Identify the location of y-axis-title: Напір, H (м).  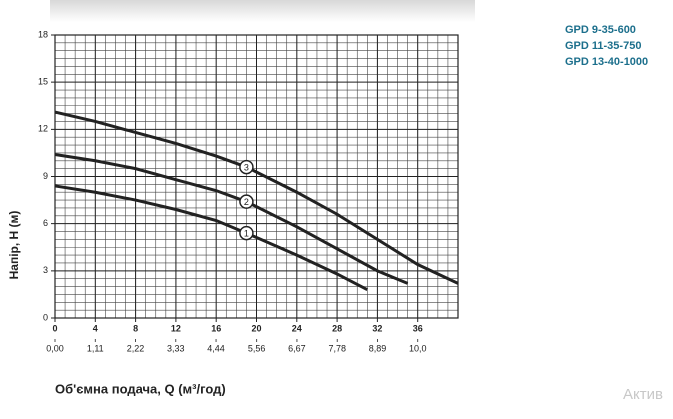
(14, 245).